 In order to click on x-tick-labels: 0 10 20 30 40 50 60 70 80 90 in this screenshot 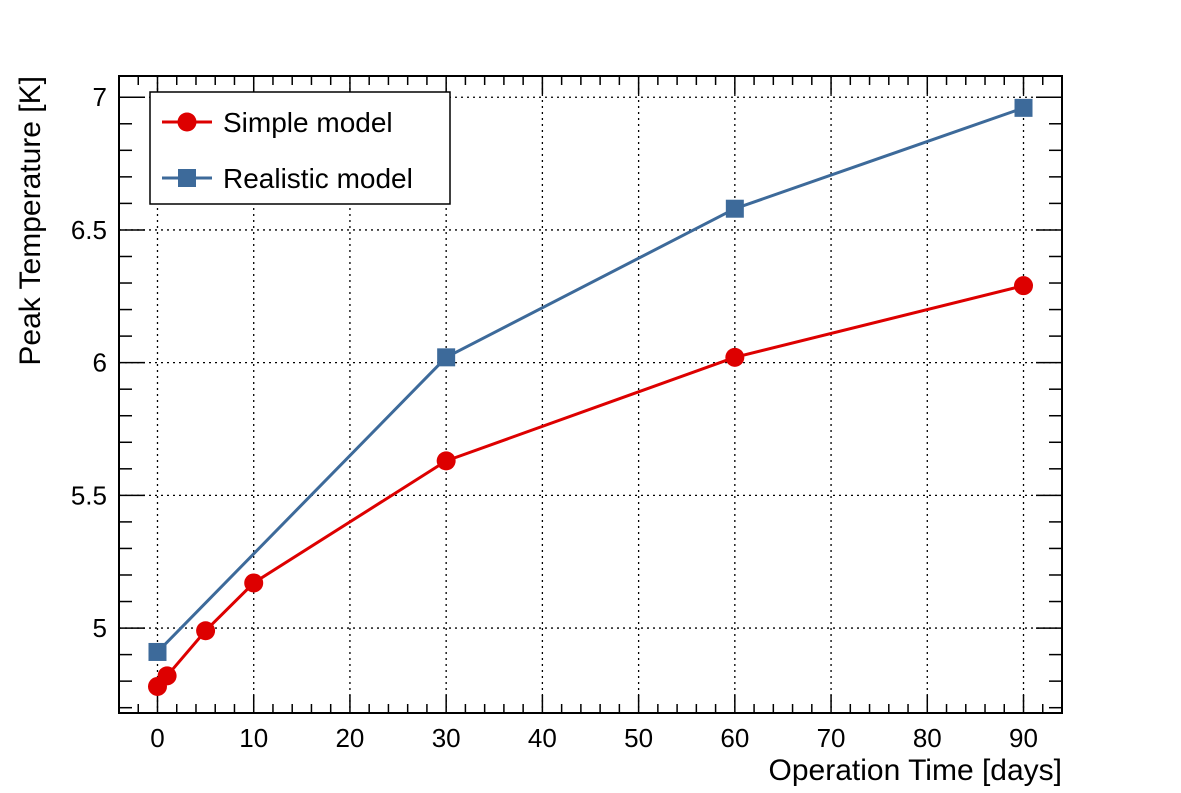, I will do `click(594, 738)`.